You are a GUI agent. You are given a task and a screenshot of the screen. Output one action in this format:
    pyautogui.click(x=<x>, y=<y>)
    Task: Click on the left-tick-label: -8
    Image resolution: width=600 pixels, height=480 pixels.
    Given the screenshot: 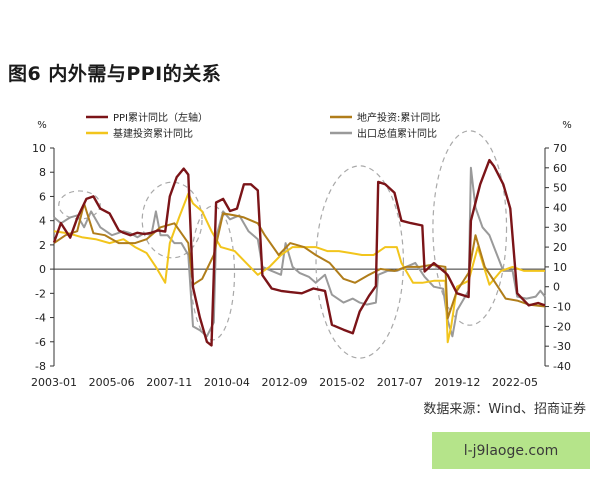 What is the action you would take?
    pyautogui.click(x=40, y=366)
    